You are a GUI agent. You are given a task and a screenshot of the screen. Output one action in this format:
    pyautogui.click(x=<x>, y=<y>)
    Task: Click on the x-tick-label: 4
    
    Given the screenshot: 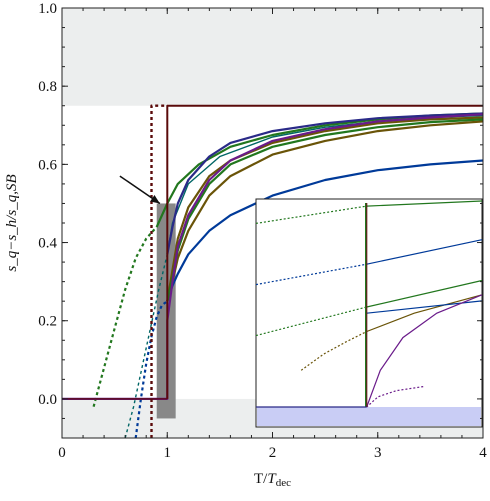 What is the action you would take?
    pyautogui.click(x=483, y=453)
    